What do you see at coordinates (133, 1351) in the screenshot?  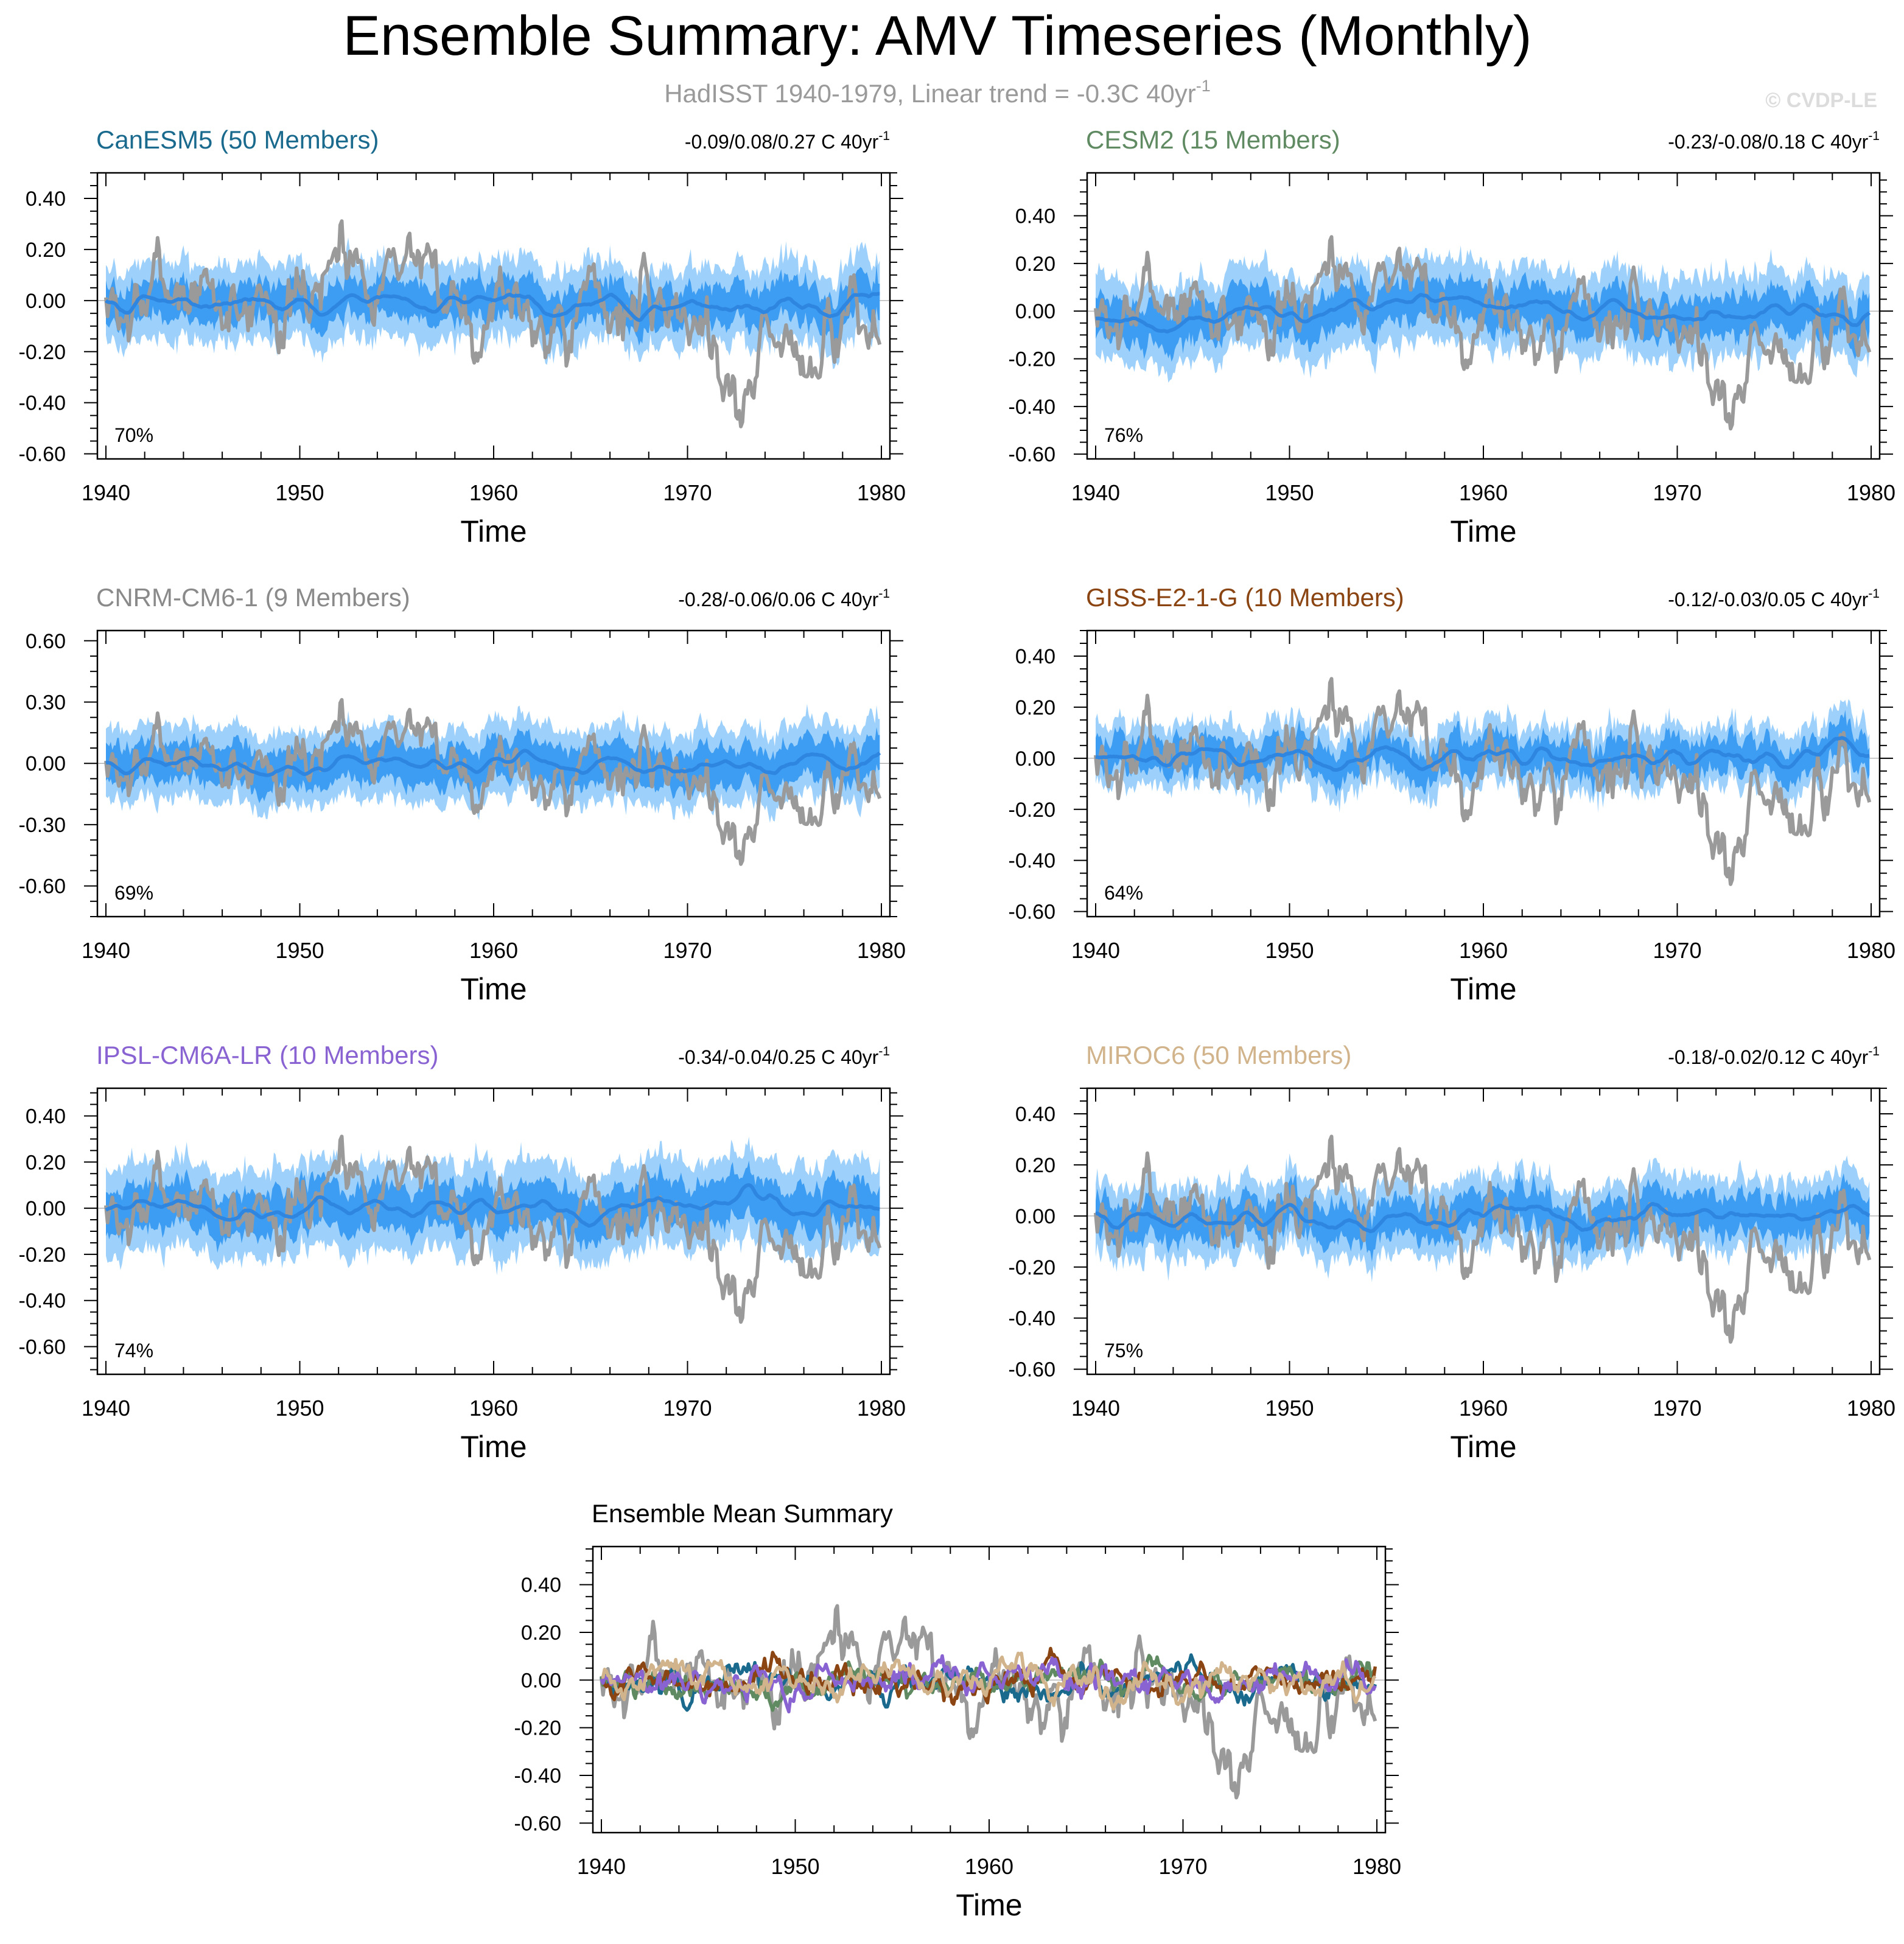 I see `percent-label: 74%` at bounding box center [133, 1351].